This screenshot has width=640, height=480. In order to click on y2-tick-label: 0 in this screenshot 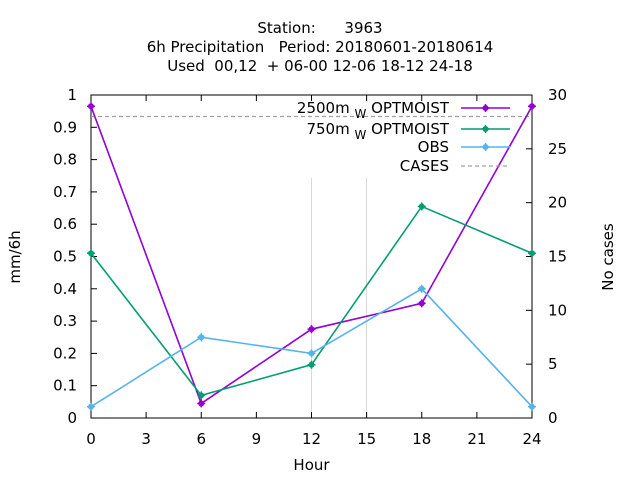, I will do `click(553, 418)`.